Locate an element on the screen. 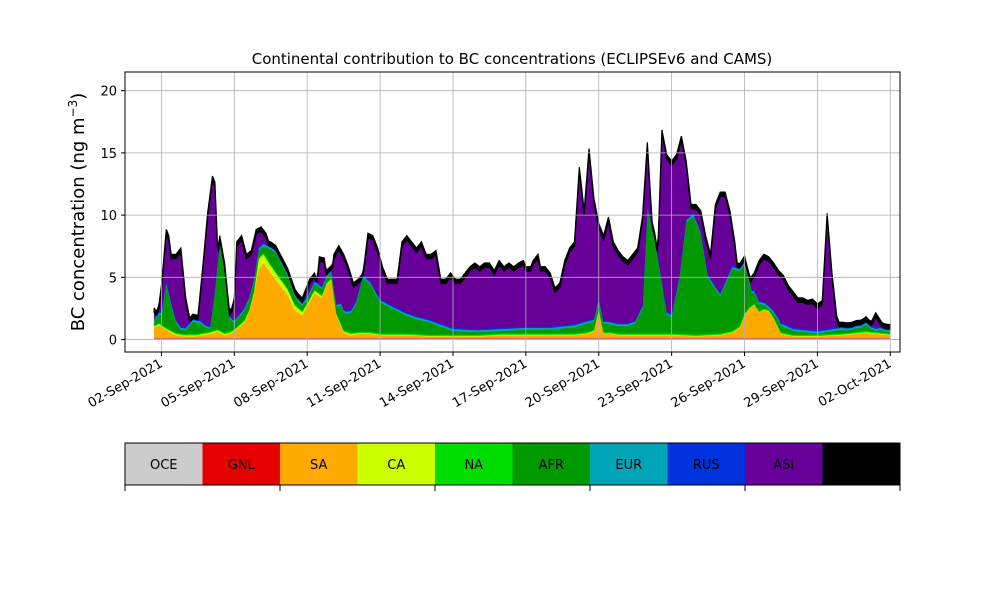 The image size is (1000, 604). legend-swatch-oce is located at coordinates (164, 464).